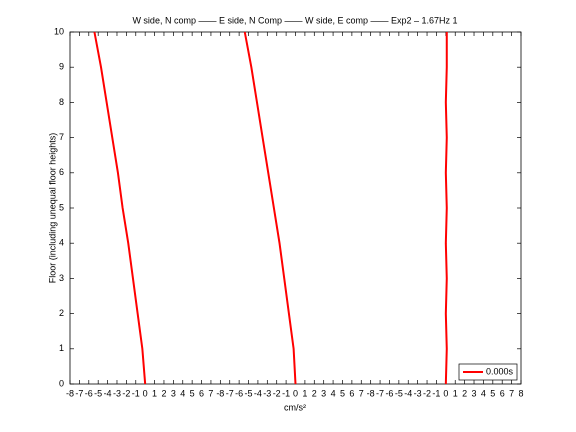 The image size is (576, 432). I want to click on legend-box, so click(488, 372).